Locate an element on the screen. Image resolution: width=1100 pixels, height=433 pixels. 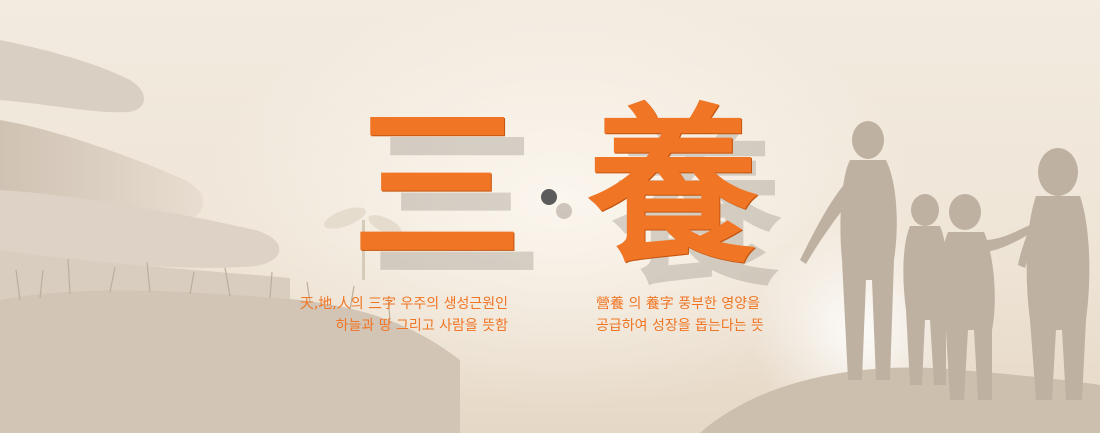
grass-blades-left is located at coordinates (203, 289).